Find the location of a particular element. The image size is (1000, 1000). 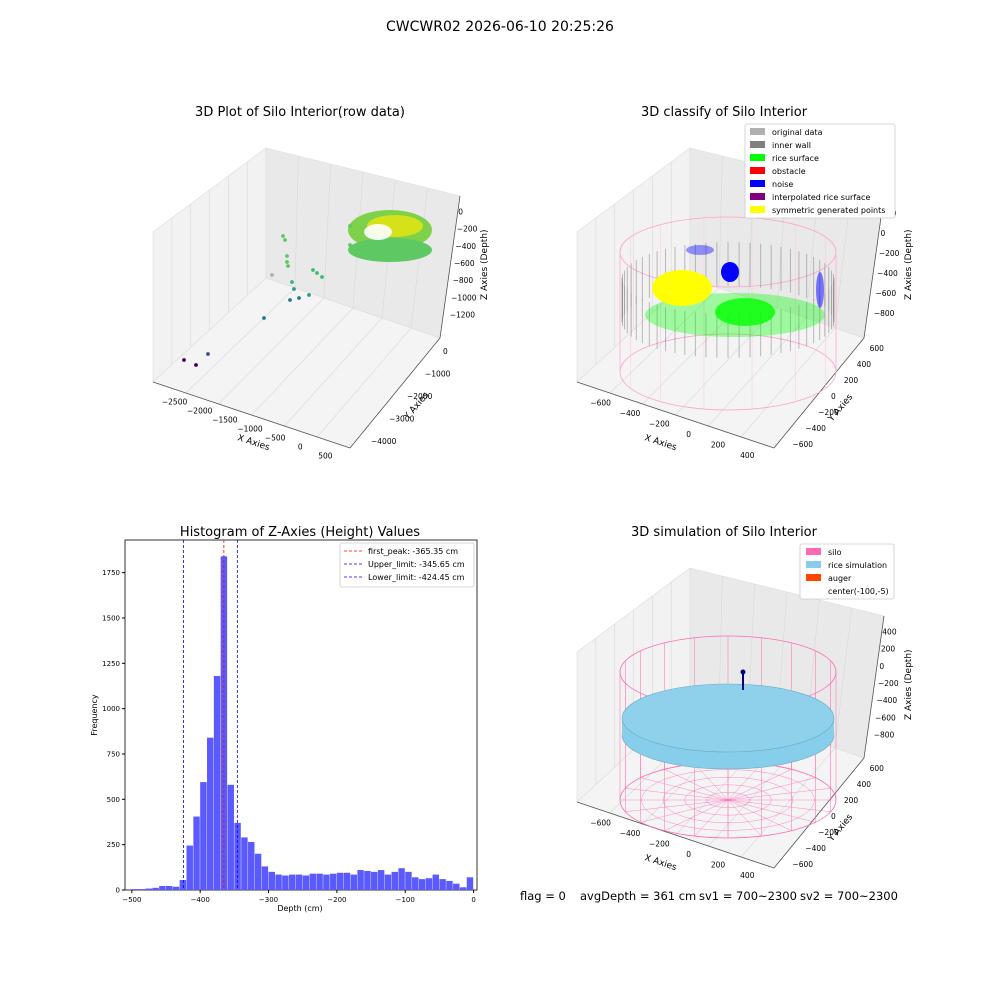

y-tick-label: −400 is located at coordinates (815, 848).